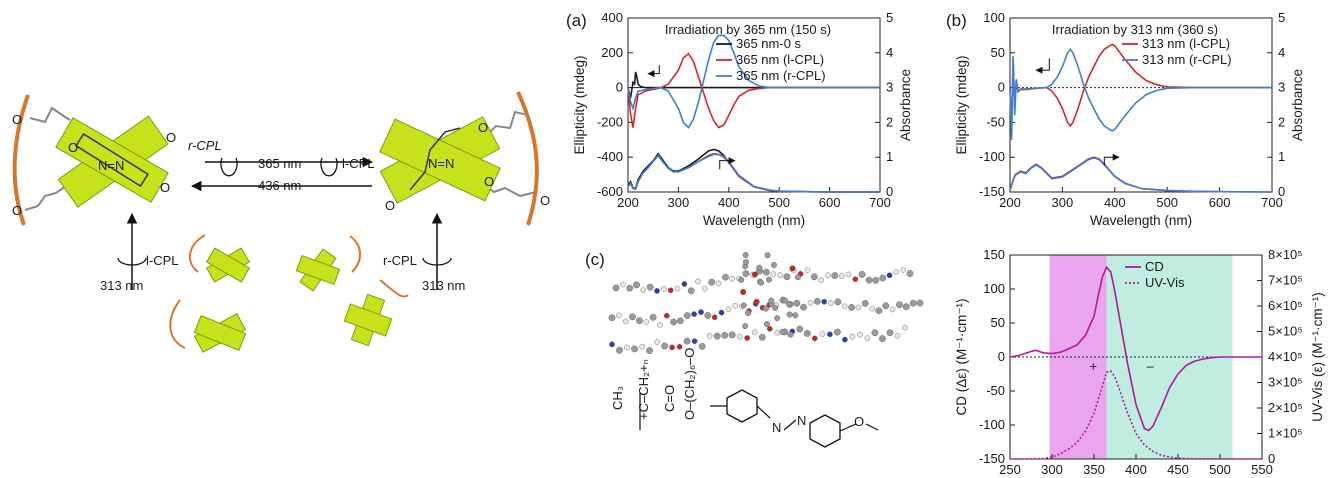 The image size is (1339, 478). What do you see at coordinates (776, 427) in the screenshot?
I see `azo-n1: N` at bounding box center [776, 427].